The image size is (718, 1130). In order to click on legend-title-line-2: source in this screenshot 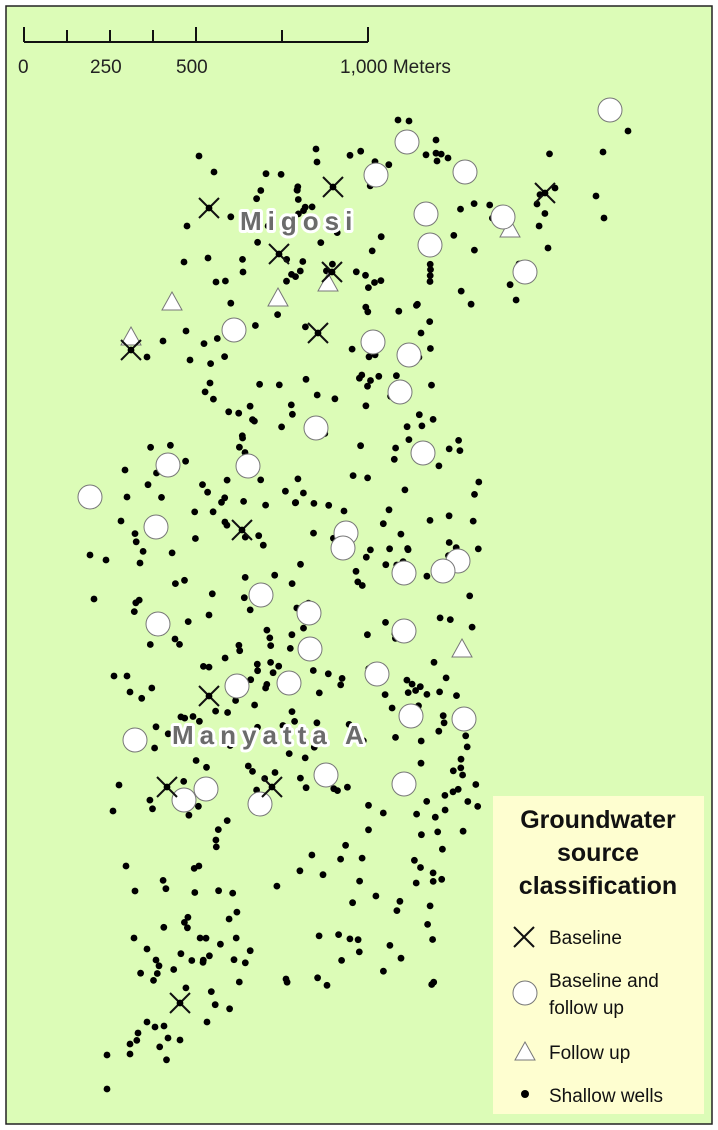, I will do `click(598, 853)`.